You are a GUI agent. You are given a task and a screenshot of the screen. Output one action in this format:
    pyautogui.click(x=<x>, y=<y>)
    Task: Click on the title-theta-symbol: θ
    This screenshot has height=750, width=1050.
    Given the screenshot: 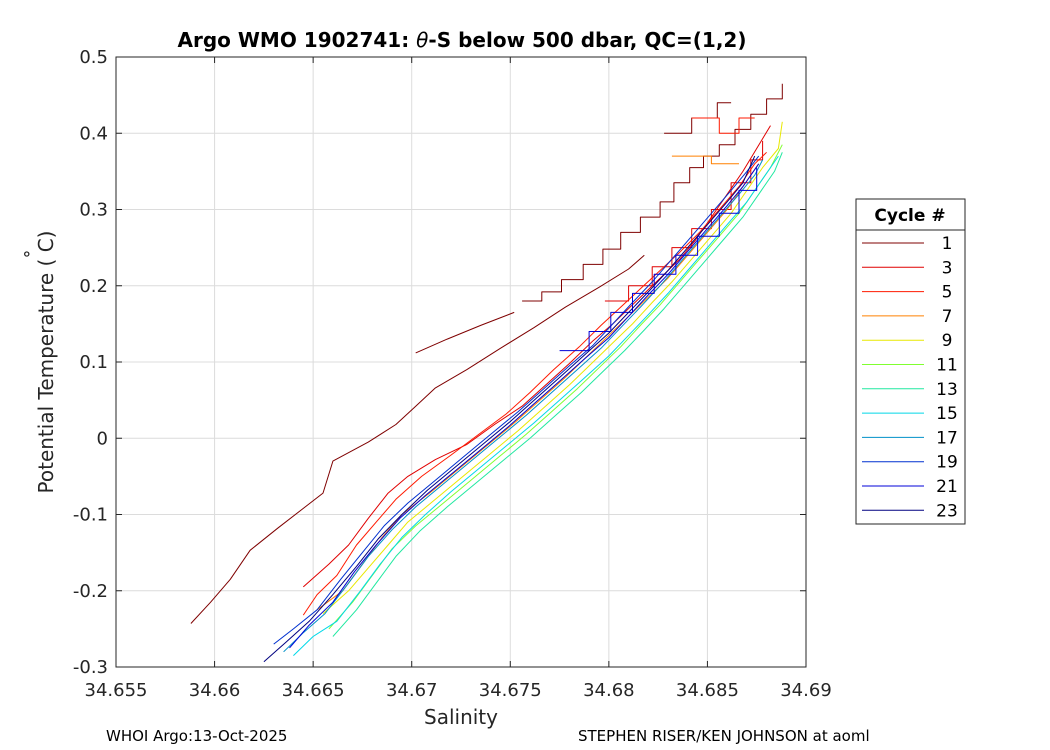 What is the action you would take?
    pyautogui.click(x=422, y=40)
    